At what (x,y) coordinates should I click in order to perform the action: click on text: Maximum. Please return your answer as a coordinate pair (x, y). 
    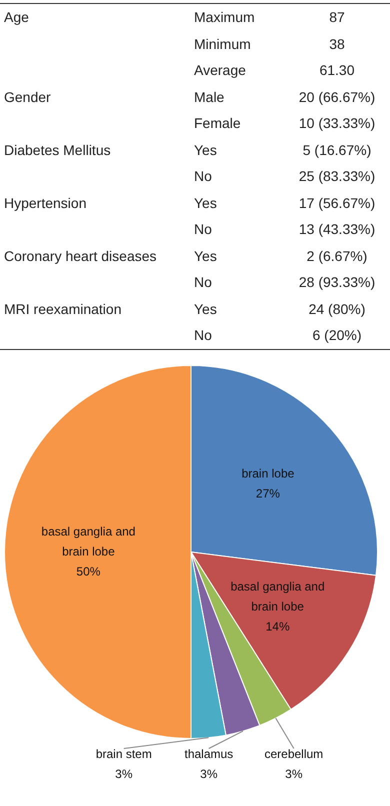
    Looking at the image, I should click on (224, 17).